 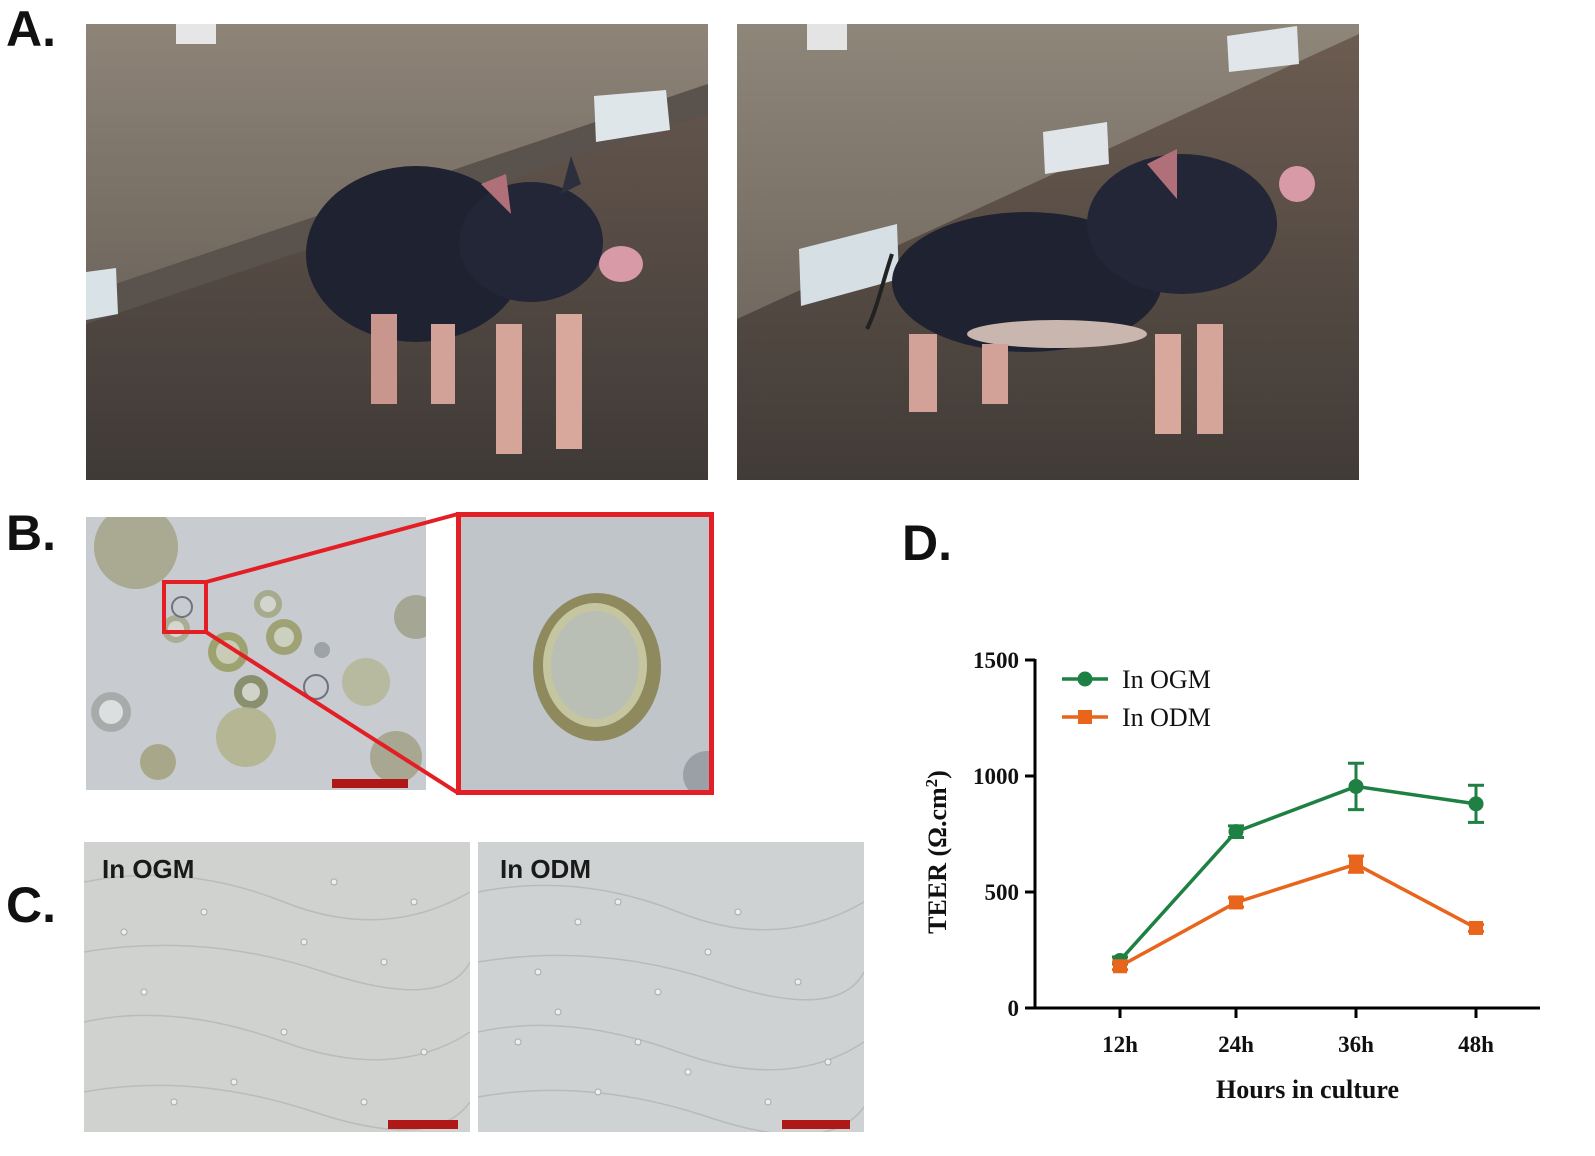 I want to click on x-ticks: 12h 24h 36h 48h, so click(x=1298, y=1032).